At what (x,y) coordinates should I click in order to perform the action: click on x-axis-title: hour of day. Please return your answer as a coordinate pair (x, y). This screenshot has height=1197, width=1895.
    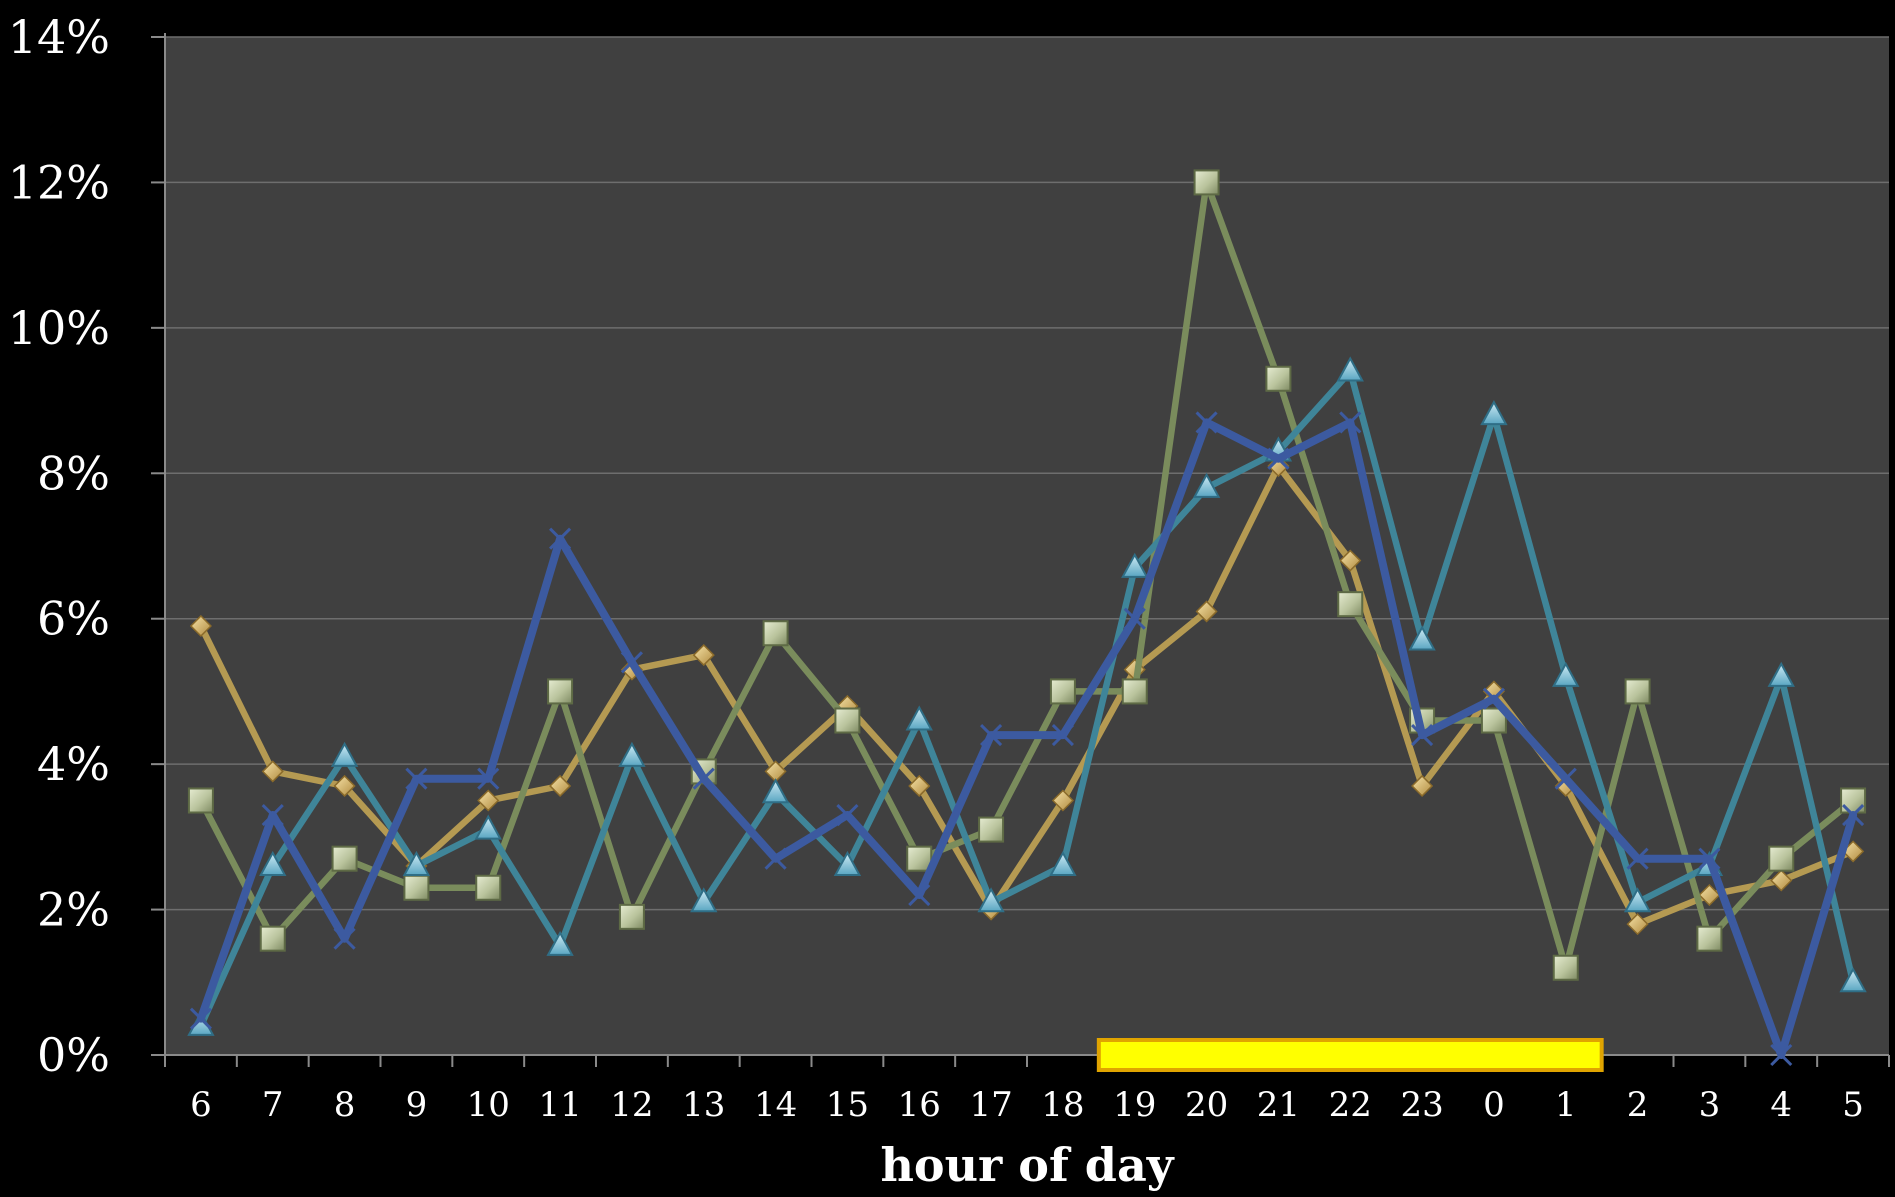
    Looking at the image, I should click on (1027, 1165).